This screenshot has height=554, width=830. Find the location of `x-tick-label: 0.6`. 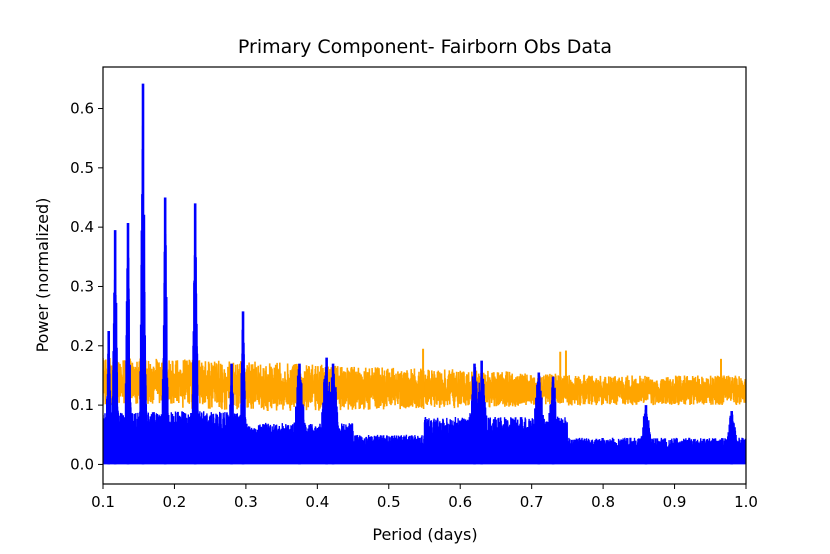

x-tick-label: 0.6 is located at coordinates (460, 502).